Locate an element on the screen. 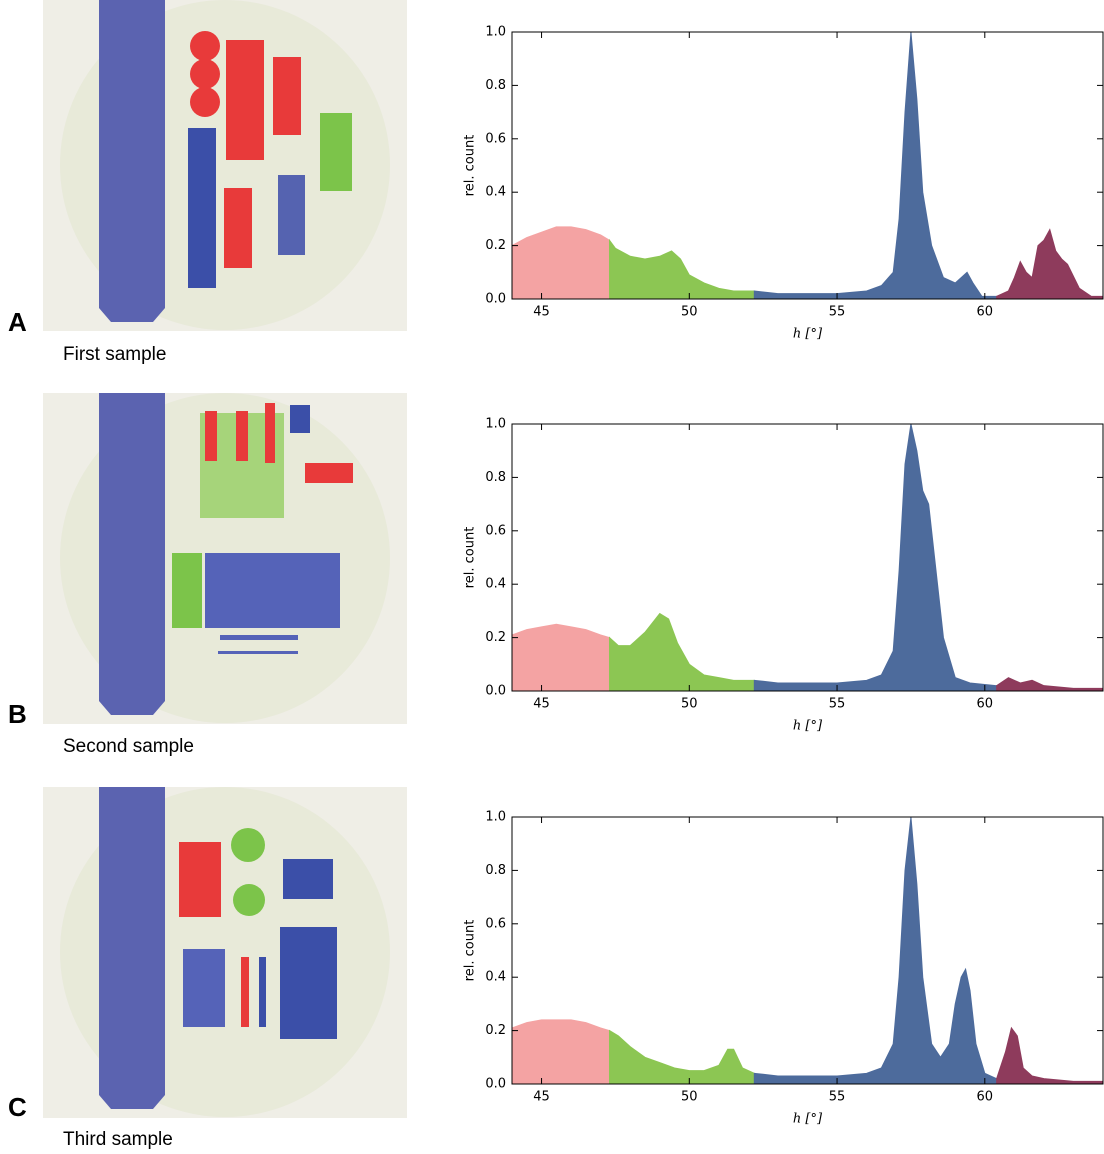 This screenshot has width=1104, height=1154. panel-letter: B is located at coordinates (17, 714).